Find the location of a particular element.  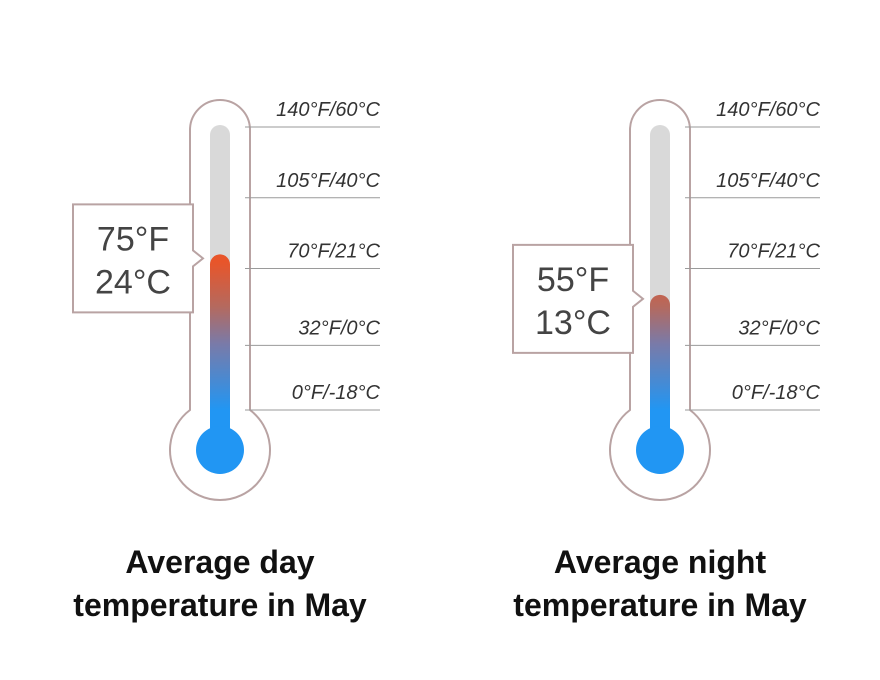

chart-title: Average day is located at coordinates (219, 562).